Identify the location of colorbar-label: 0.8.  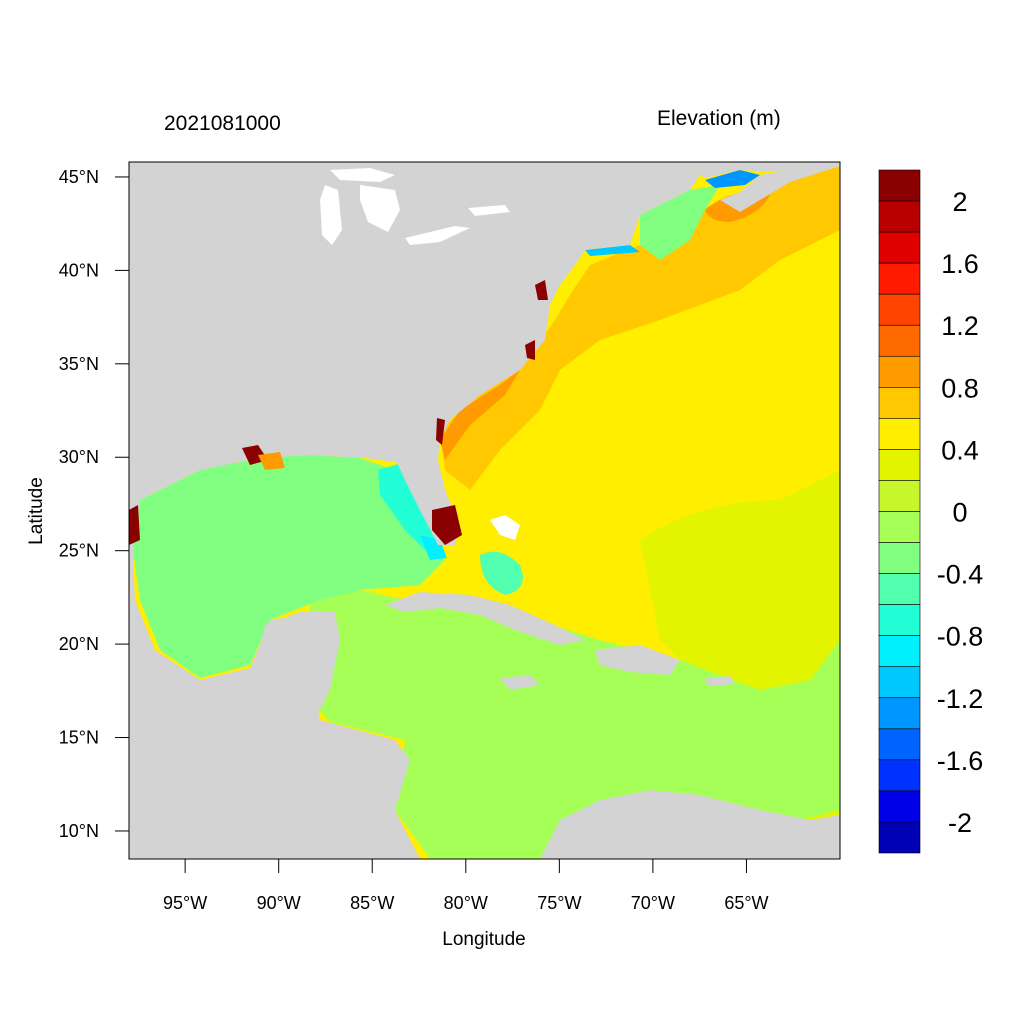
(960, 388).